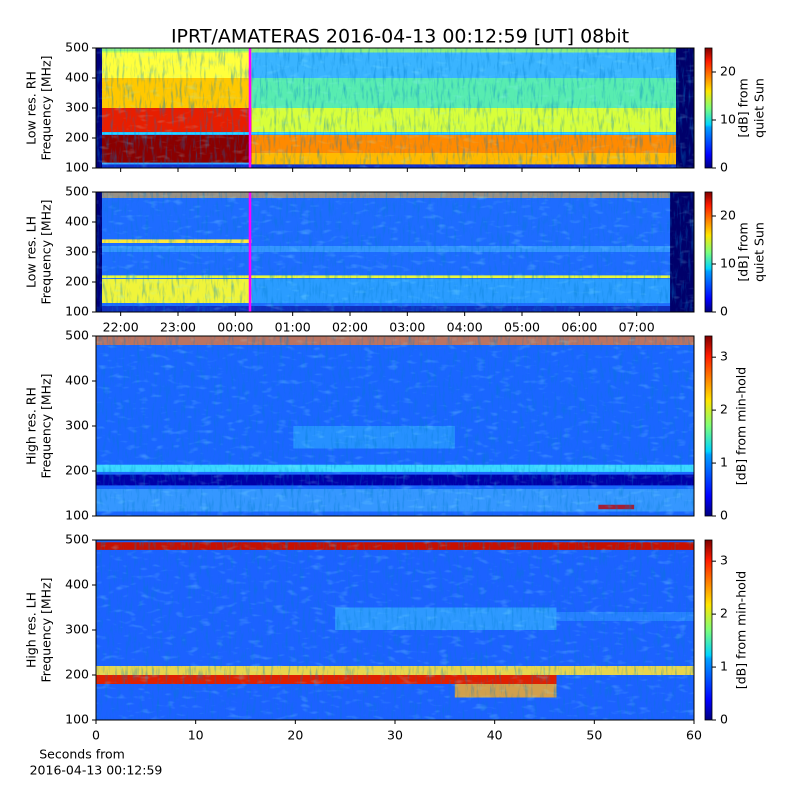 This screenshot has width=800, height=800. I want to click on x-tick-label: 06:00, so click(579, 327).